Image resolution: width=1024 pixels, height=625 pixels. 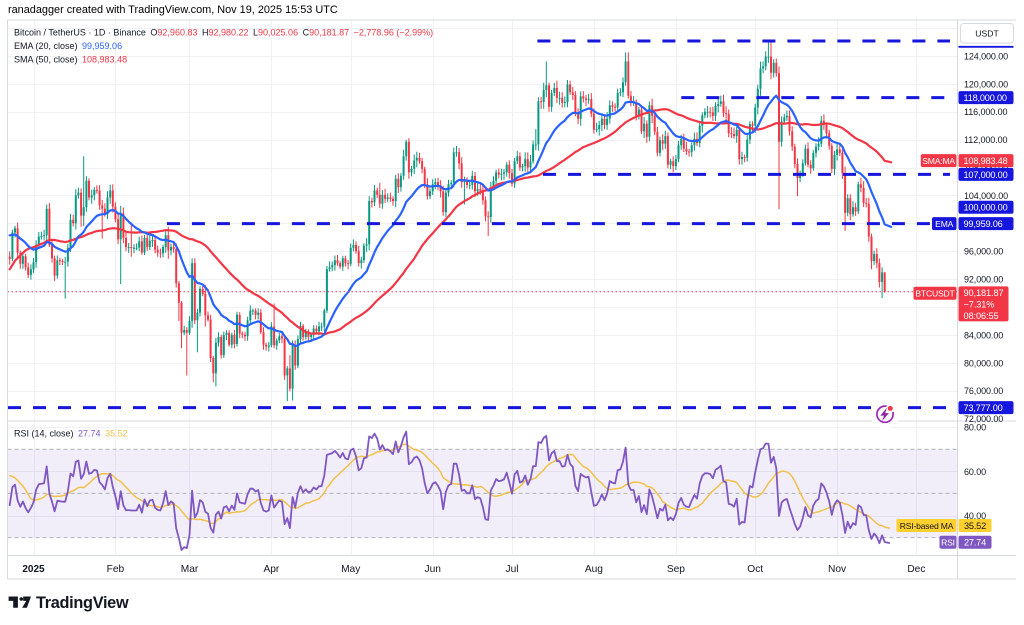 I want to click on svg-text: Sep, so click(x=676, y=569).